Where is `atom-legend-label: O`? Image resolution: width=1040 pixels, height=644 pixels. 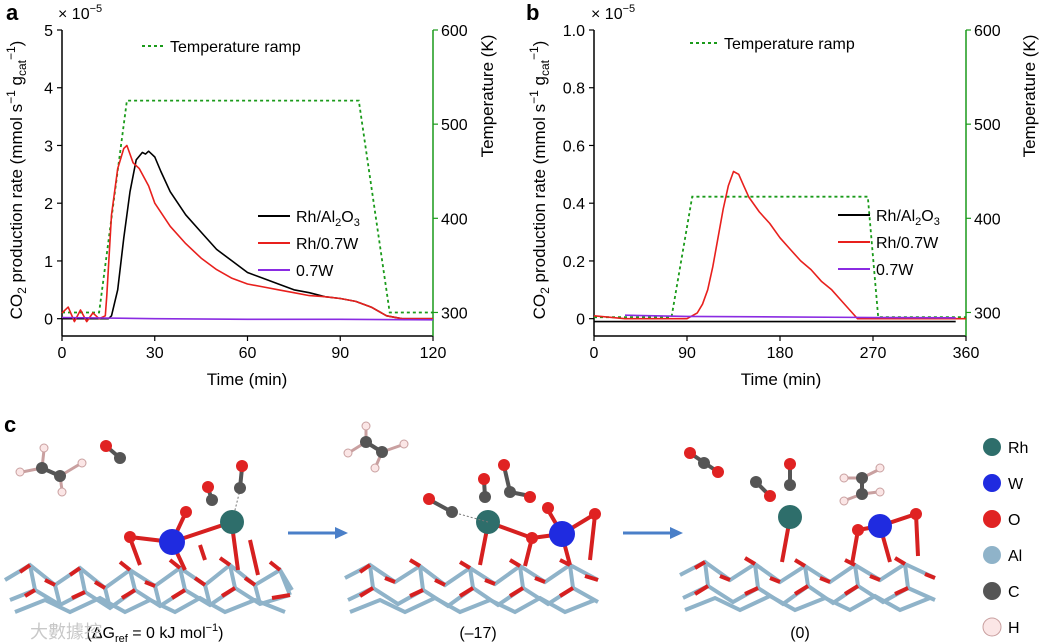
atom-legend-label: O is located at coordinates (1014, 520).